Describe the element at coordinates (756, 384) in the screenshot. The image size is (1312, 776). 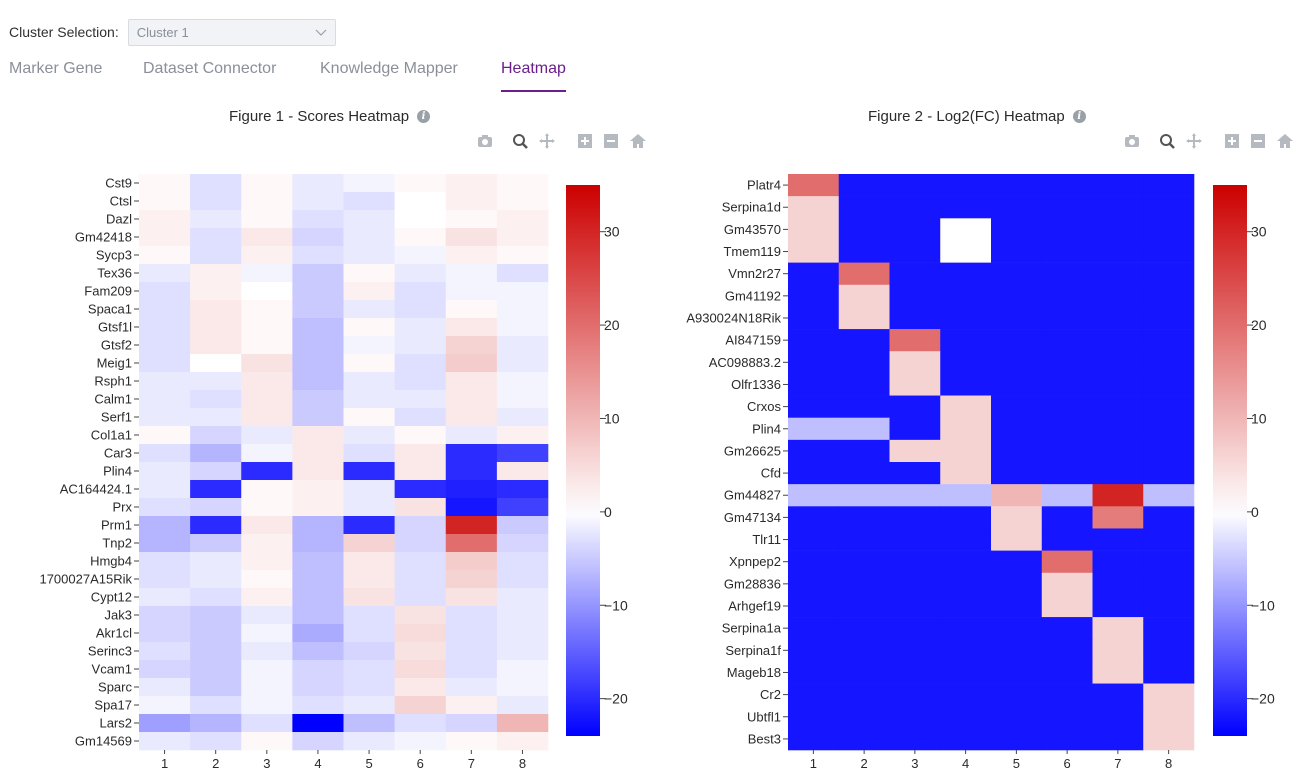
I see `y-tick-label: Olfr1336` at that location.